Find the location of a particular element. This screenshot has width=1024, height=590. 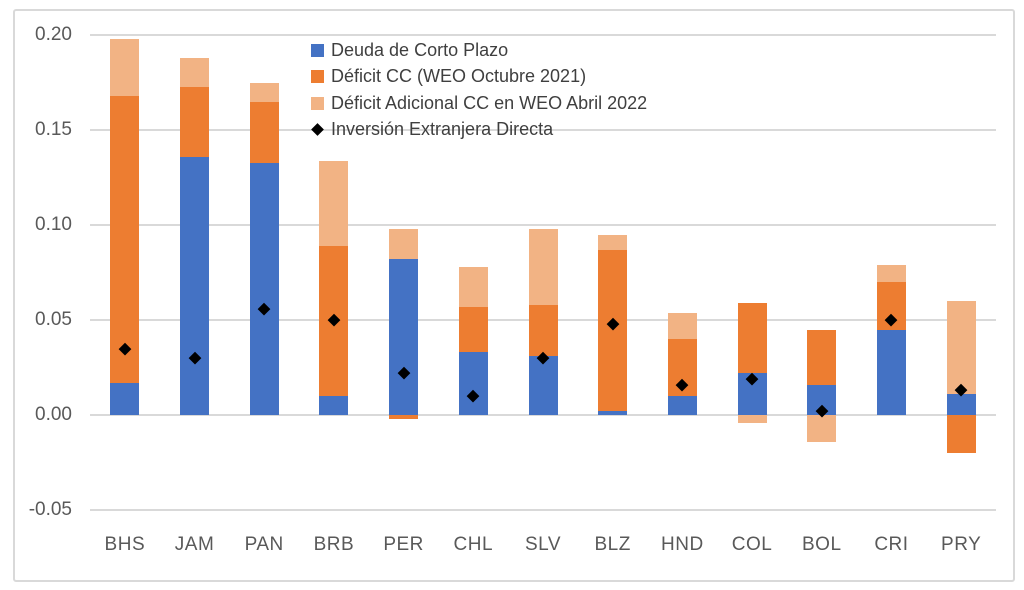

legend-swatch-deficit-adicional-square-icon is located at coordinates (317, 103).